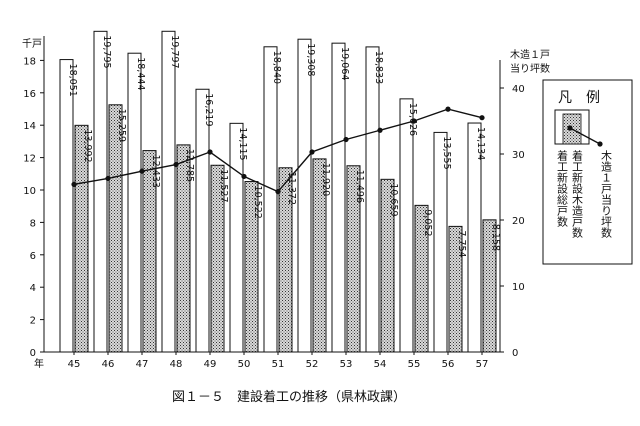 The height and width of the screenshot is (426, 640). I want to click on left-tick-label: 16, so click(29, 94).